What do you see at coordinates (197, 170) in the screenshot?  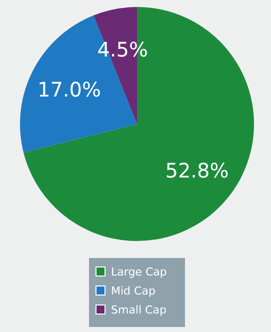 I see `data-label: 52.8%` at bounding box center [197, 170].